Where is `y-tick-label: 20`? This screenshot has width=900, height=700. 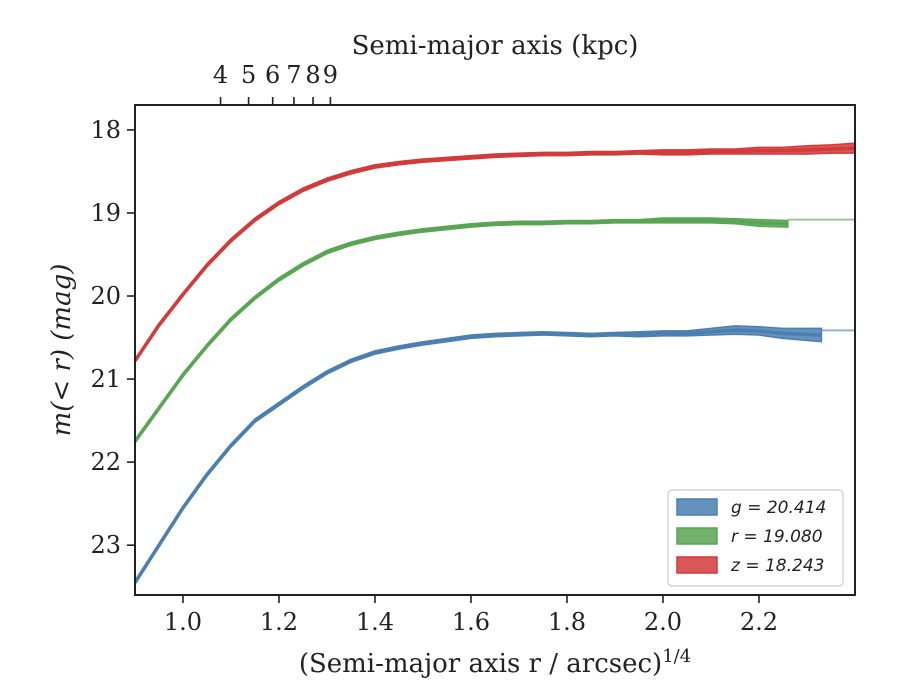 y-tick-label: 20 is located at coordinates (105, 296).